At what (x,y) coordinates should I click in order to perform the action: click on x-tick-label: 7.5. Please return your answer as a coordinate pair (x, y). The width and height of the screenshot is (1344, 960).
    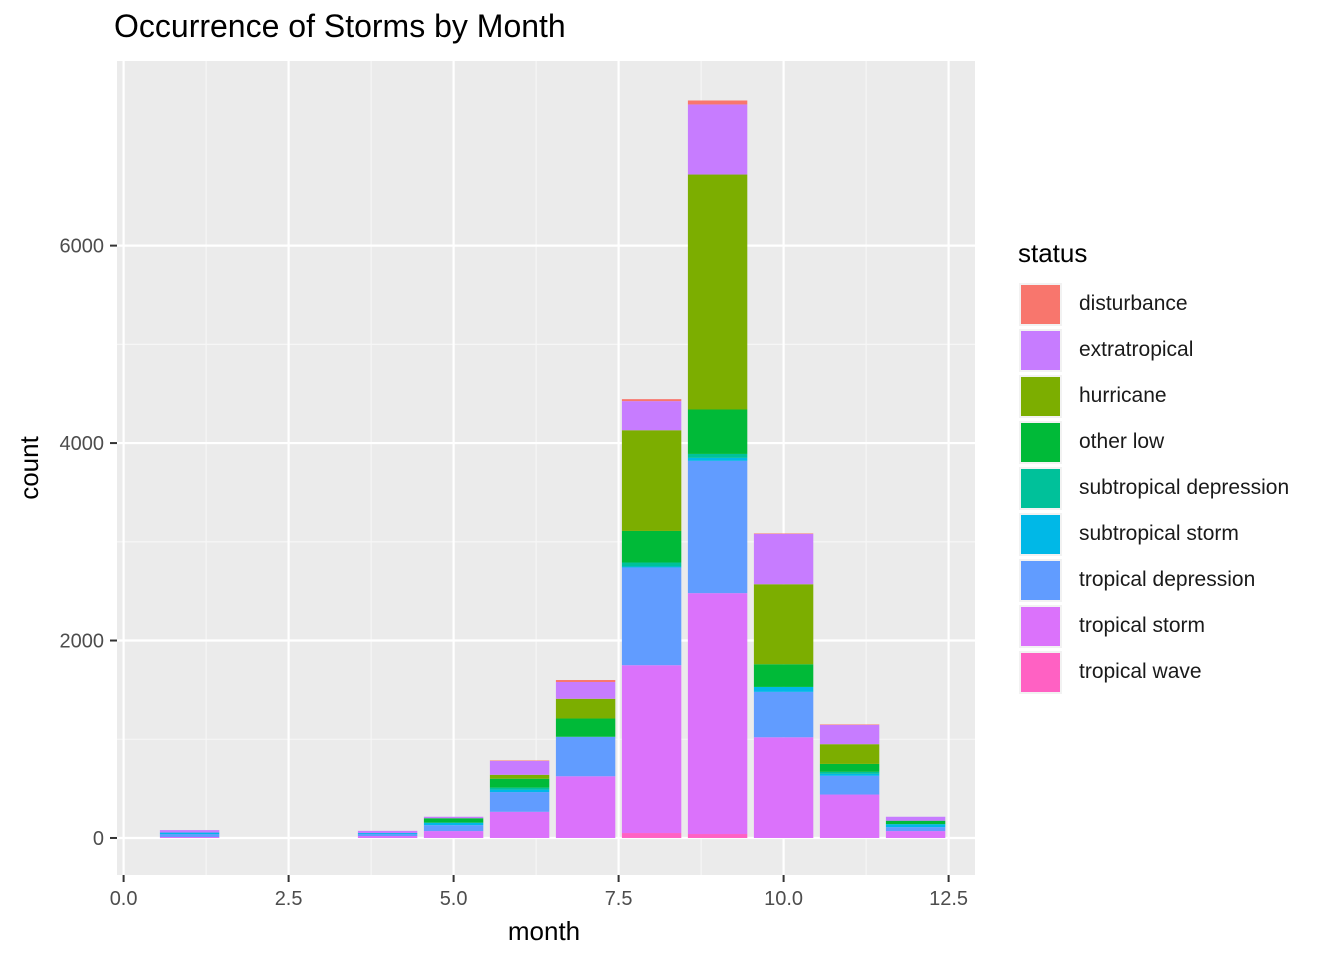
    Looking at the image, I should click on (619, 899).